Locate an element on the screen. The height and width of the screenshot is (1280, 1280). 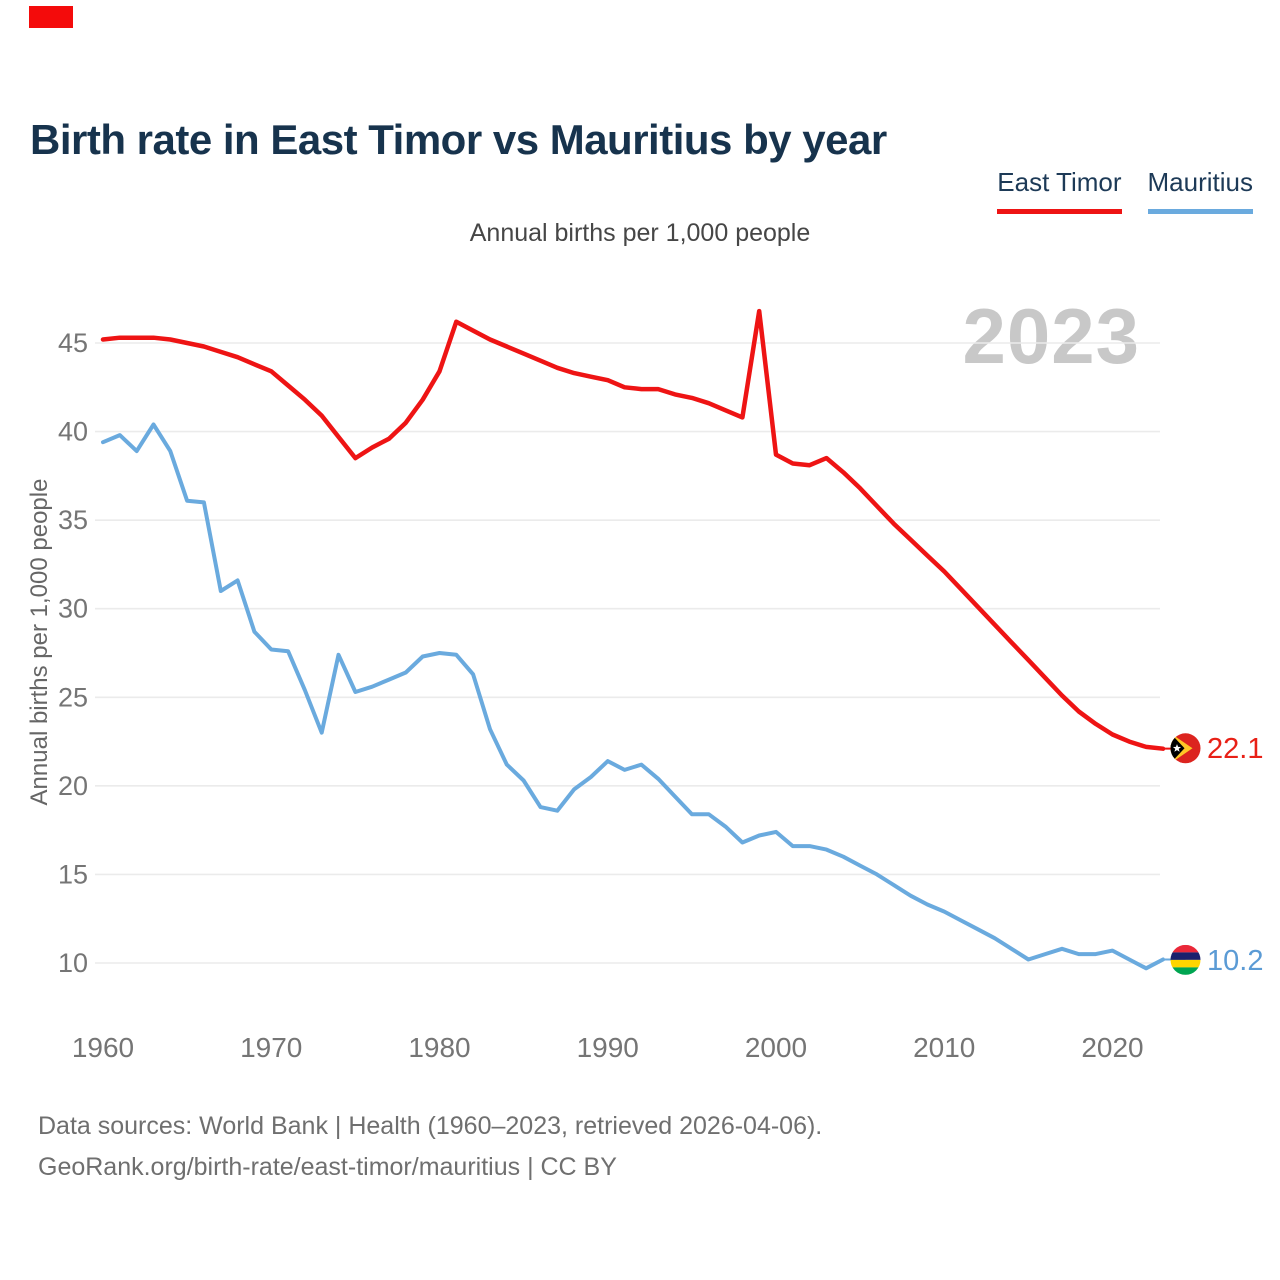
y-tick-label: 30 is located at coordinates (73, 609).